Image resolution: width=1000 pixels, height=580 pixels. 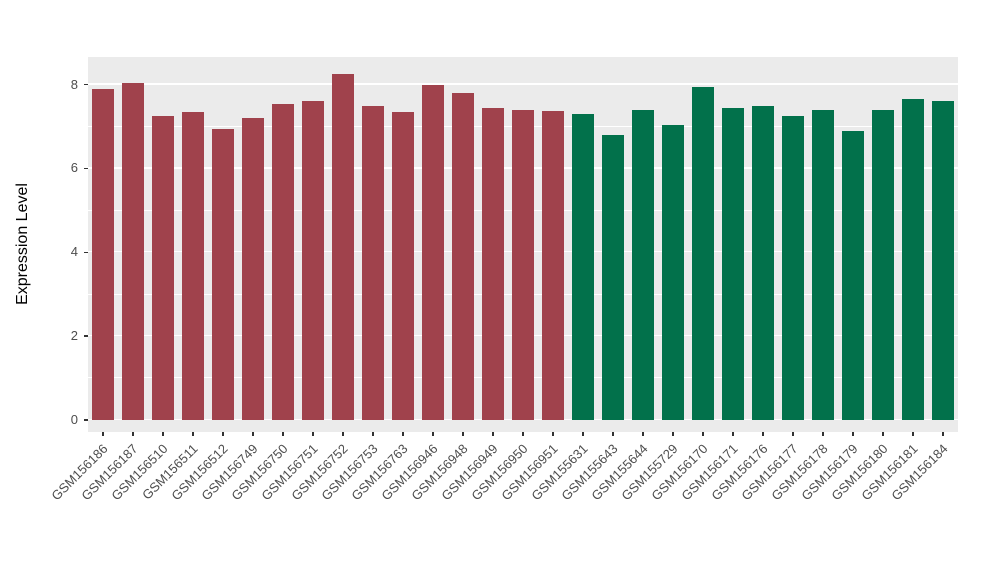 What do you see at coordinates (523, 84) in the screenshot?
I see `gridline-major` at bounding box center [523, 84].